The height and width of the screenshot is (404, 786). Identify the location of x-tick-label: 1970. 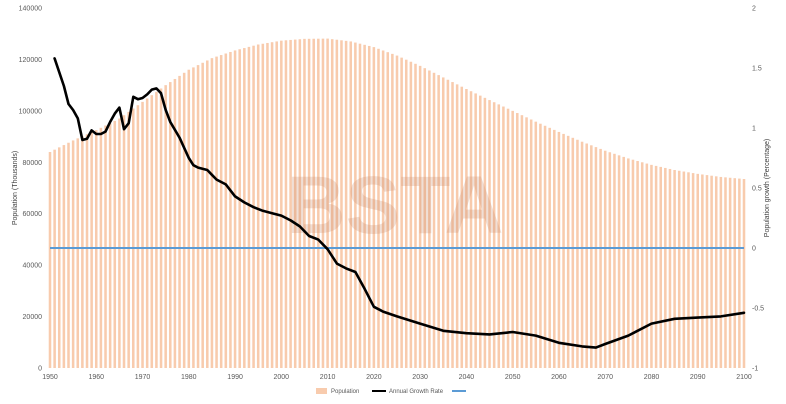
(143, 377).